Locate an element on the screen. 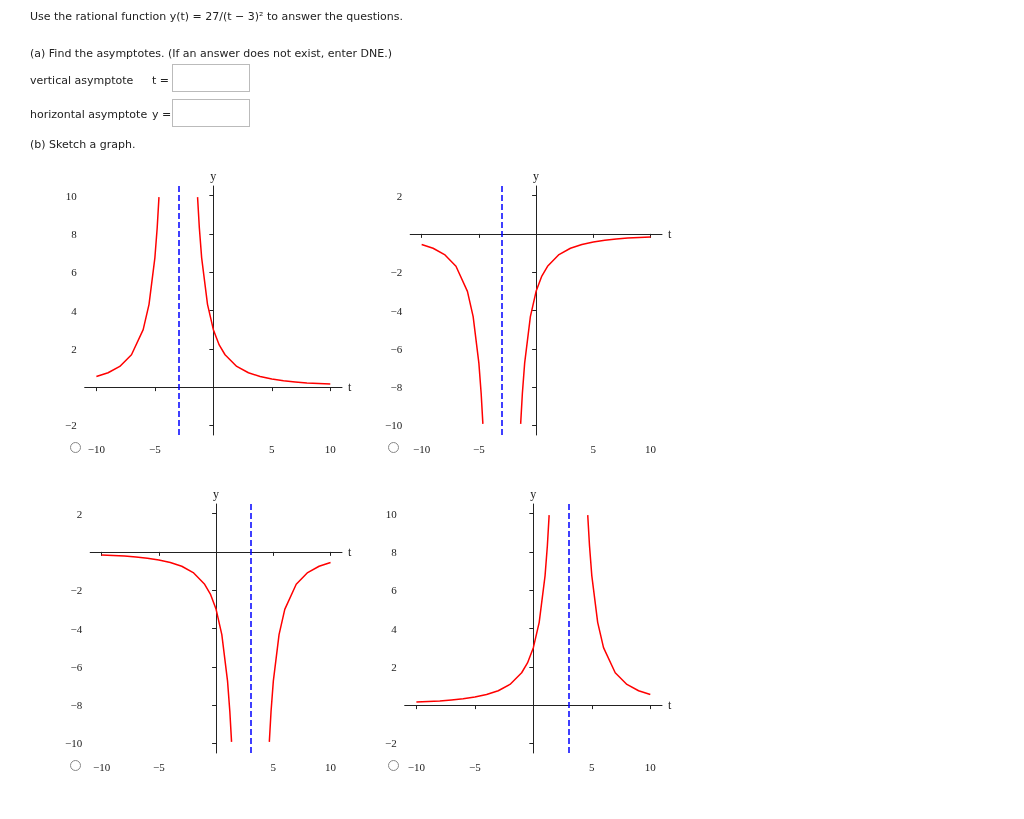  text: Use the rational function y(t) = 27/(t − 3)² to answer the questions. is located at coordinates (217, 16).